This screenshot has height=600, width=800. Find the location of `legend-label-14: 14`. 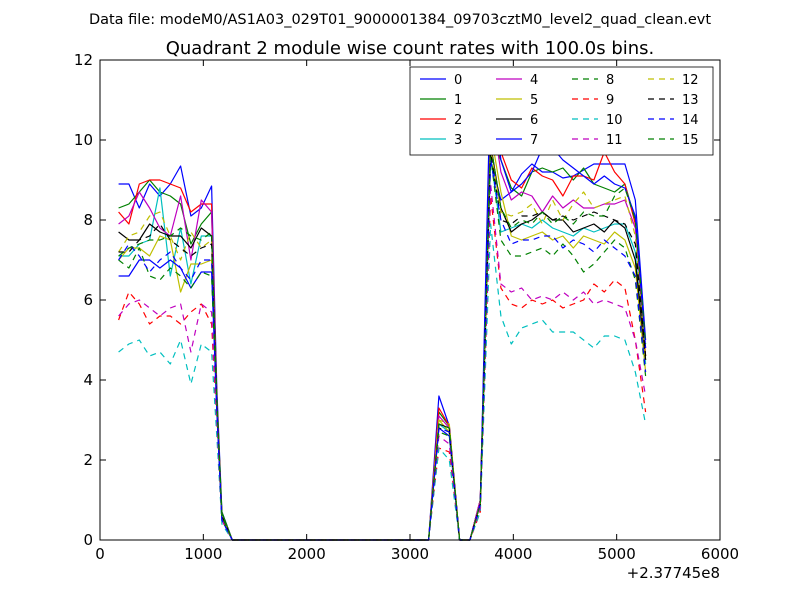

legend-label-14: 14 is located at coordinates (690, 120).